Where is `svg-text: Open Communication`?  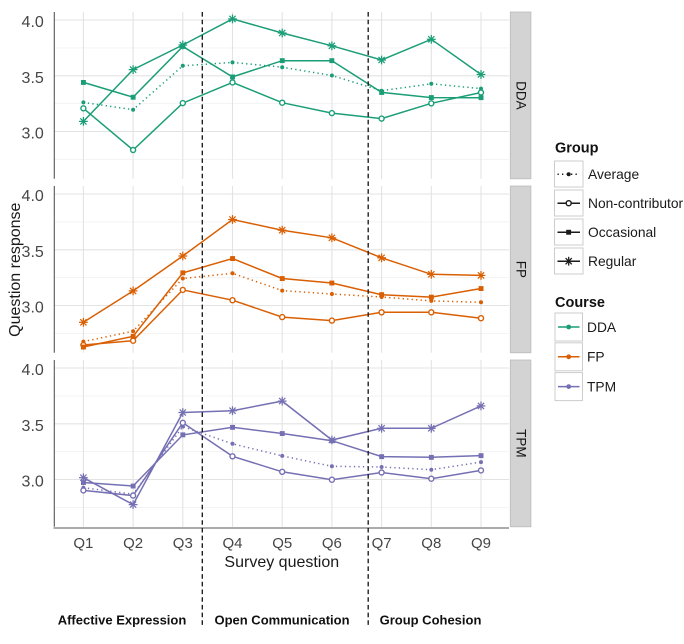 svg-text: Open Communication is located at coordinates (281, 620).